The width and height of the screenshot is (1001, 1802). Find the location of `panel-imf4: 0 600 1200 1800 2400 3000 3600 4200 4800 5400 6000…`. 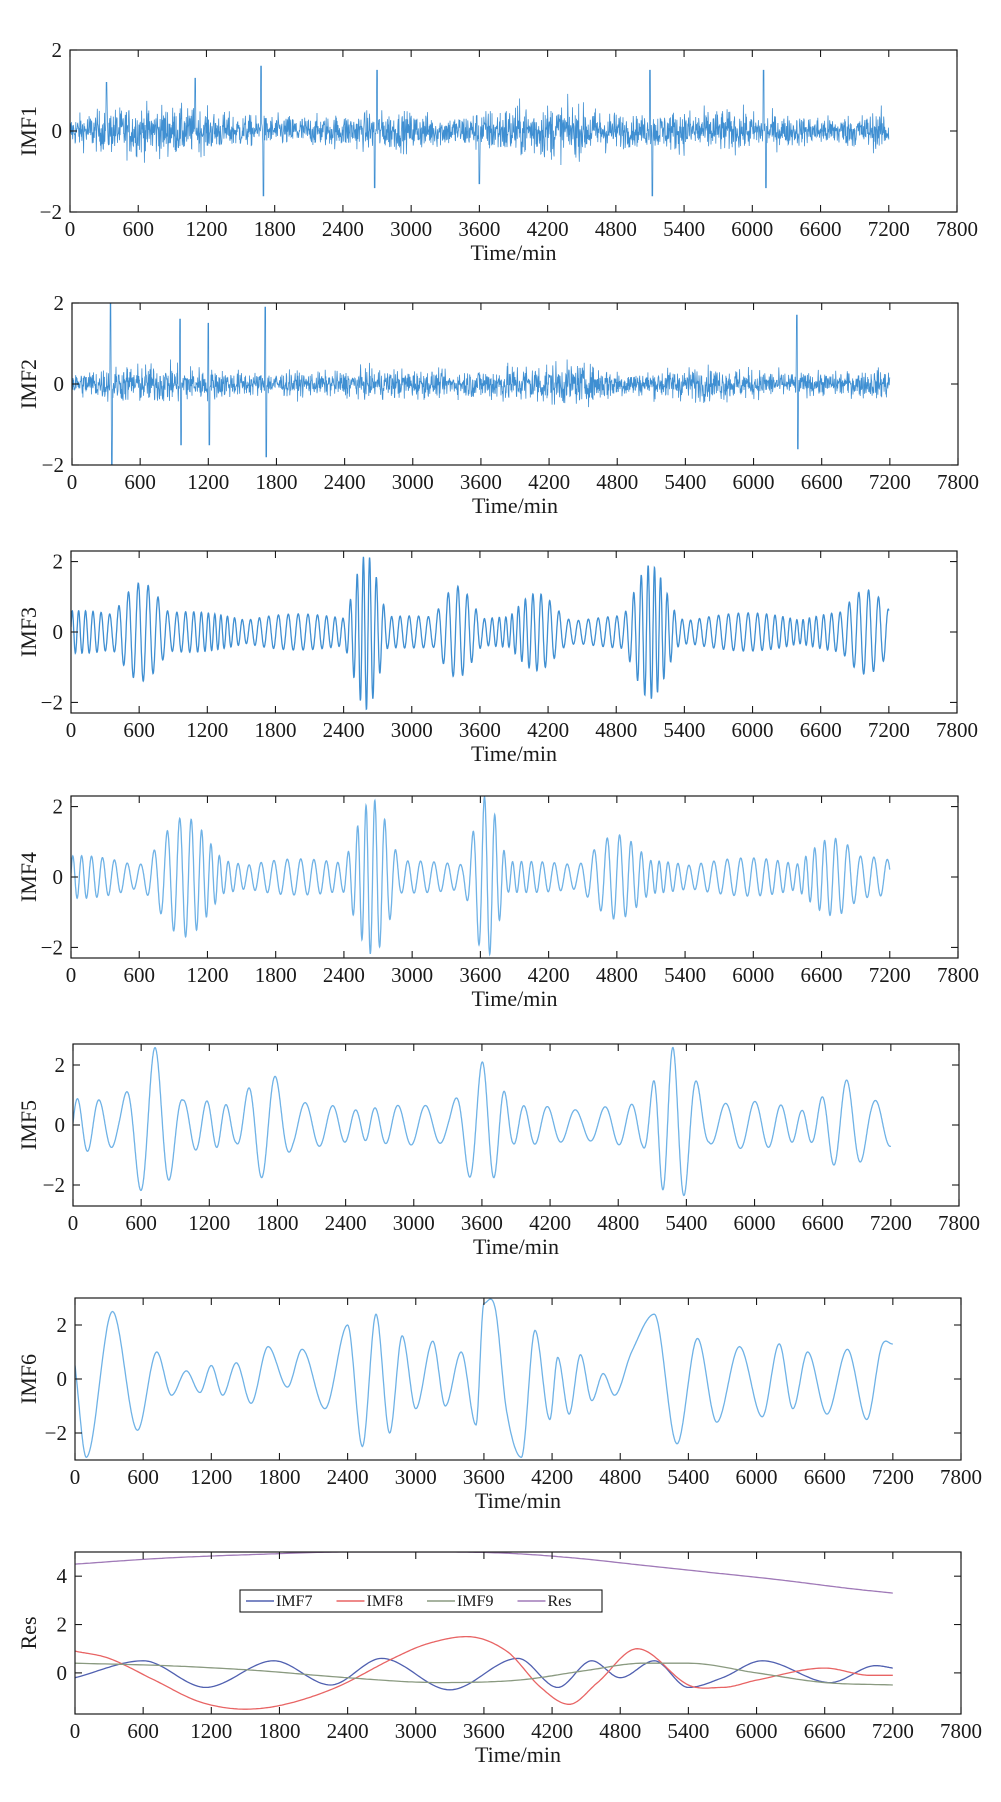

panel-imf4: 0 600 1200 1800 2400 3000 3600 4200 4800 5400 6000… is located at coordinates (497, 903).